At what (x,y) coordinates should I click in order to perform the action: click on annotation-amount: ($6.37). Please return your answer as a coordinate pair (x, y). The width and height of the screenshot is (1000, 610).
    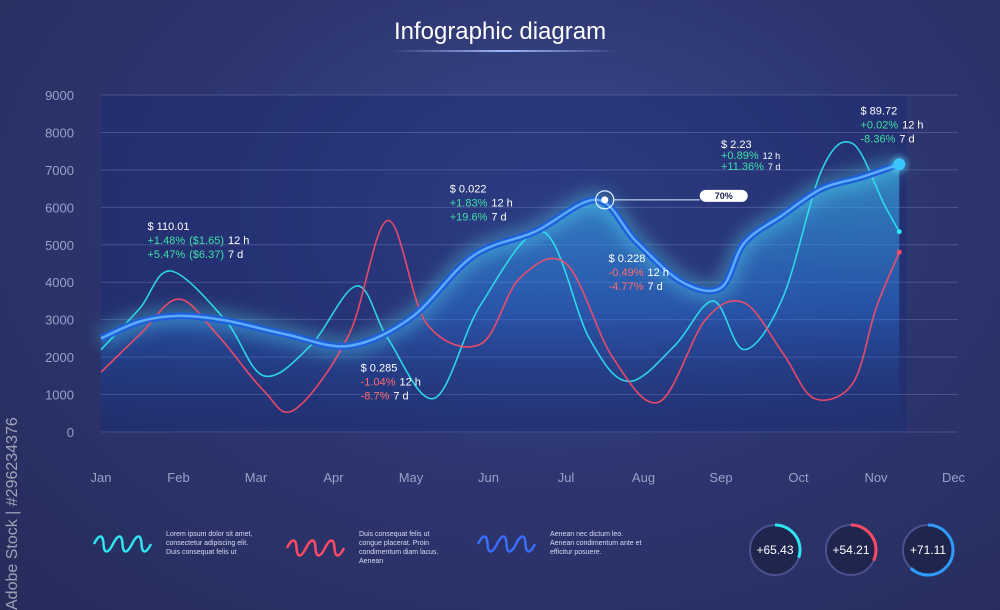
    Looking at the image, I should click on (206, 255).